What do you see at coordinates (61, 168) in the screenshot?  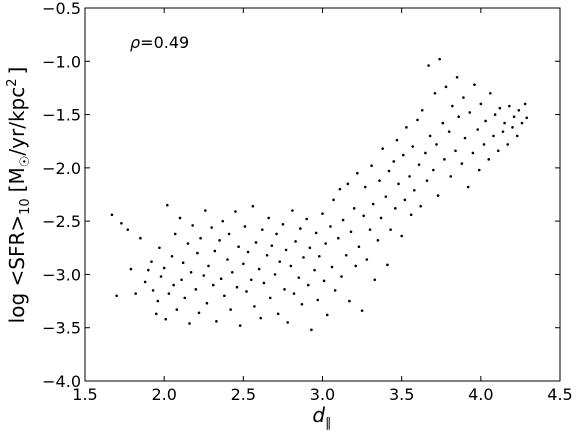 I see `y-tick-label: −2.0` at bounding box center [61, 168].